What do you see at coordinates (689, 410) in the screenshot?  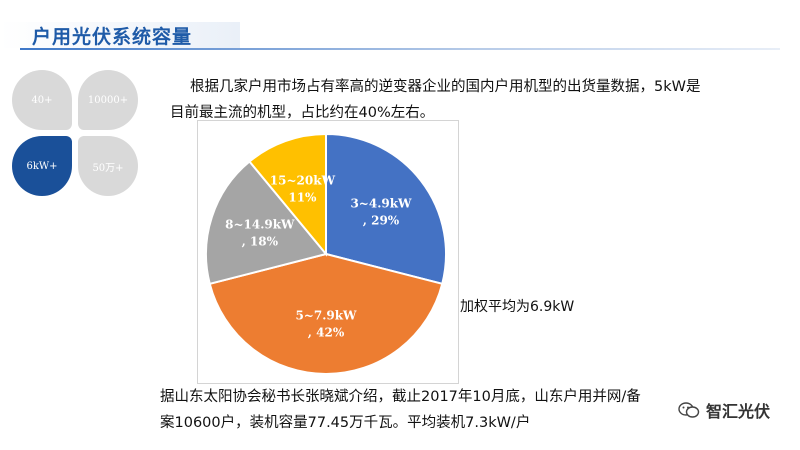 I see `wechat-icon` at bounding box center [689, 410].